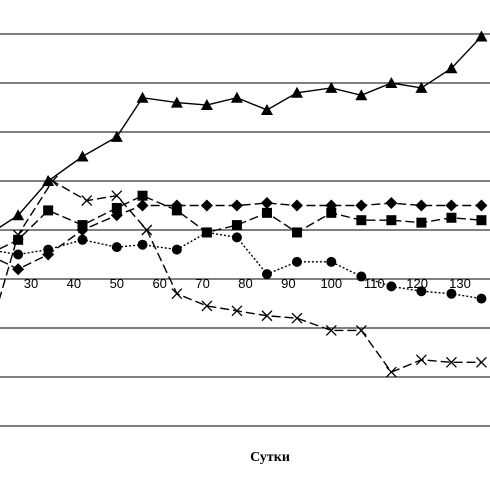  I want to click on x-tick-label: 80, so click(245, 283).